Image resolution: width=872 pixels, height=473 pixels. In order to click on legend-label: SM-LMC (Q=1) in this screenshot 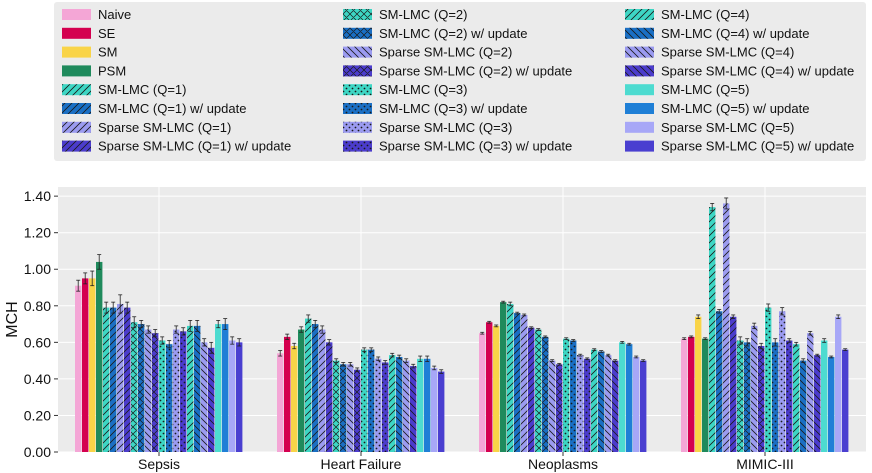, I will do `click(142, 89)`.